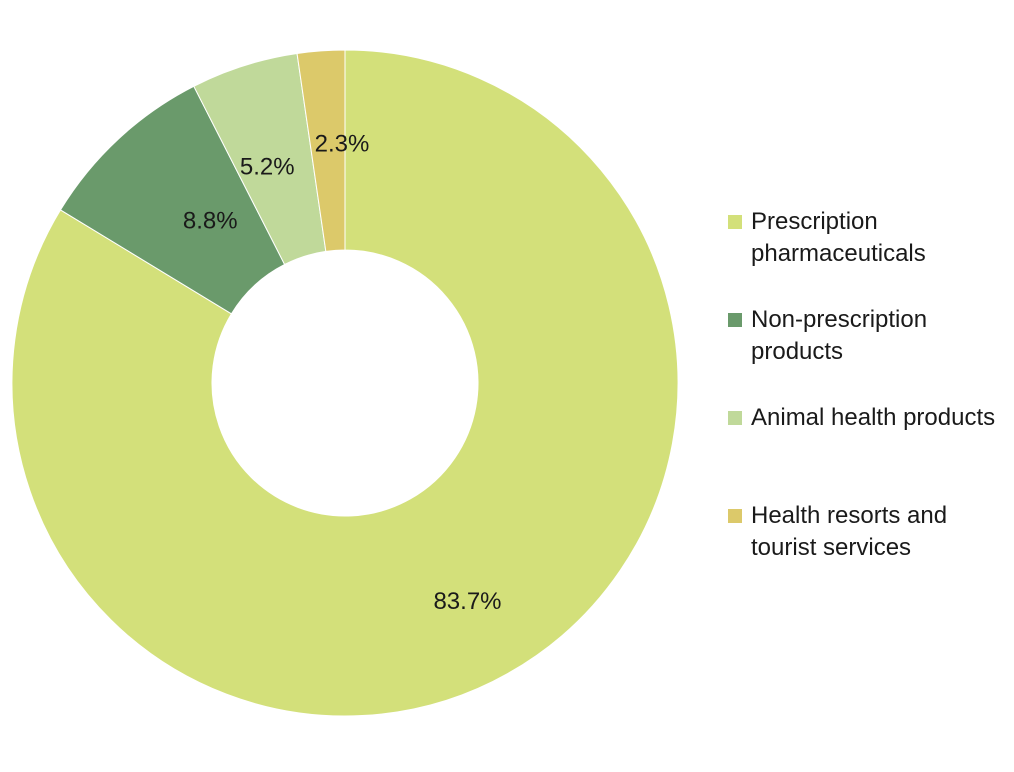 This screenshot has height=772, width=1014. What do you see at coordinates (838, 253) in the screenshot?
I see `legend-label-line: pharmaceuticals` at bounding box center [838, 253].